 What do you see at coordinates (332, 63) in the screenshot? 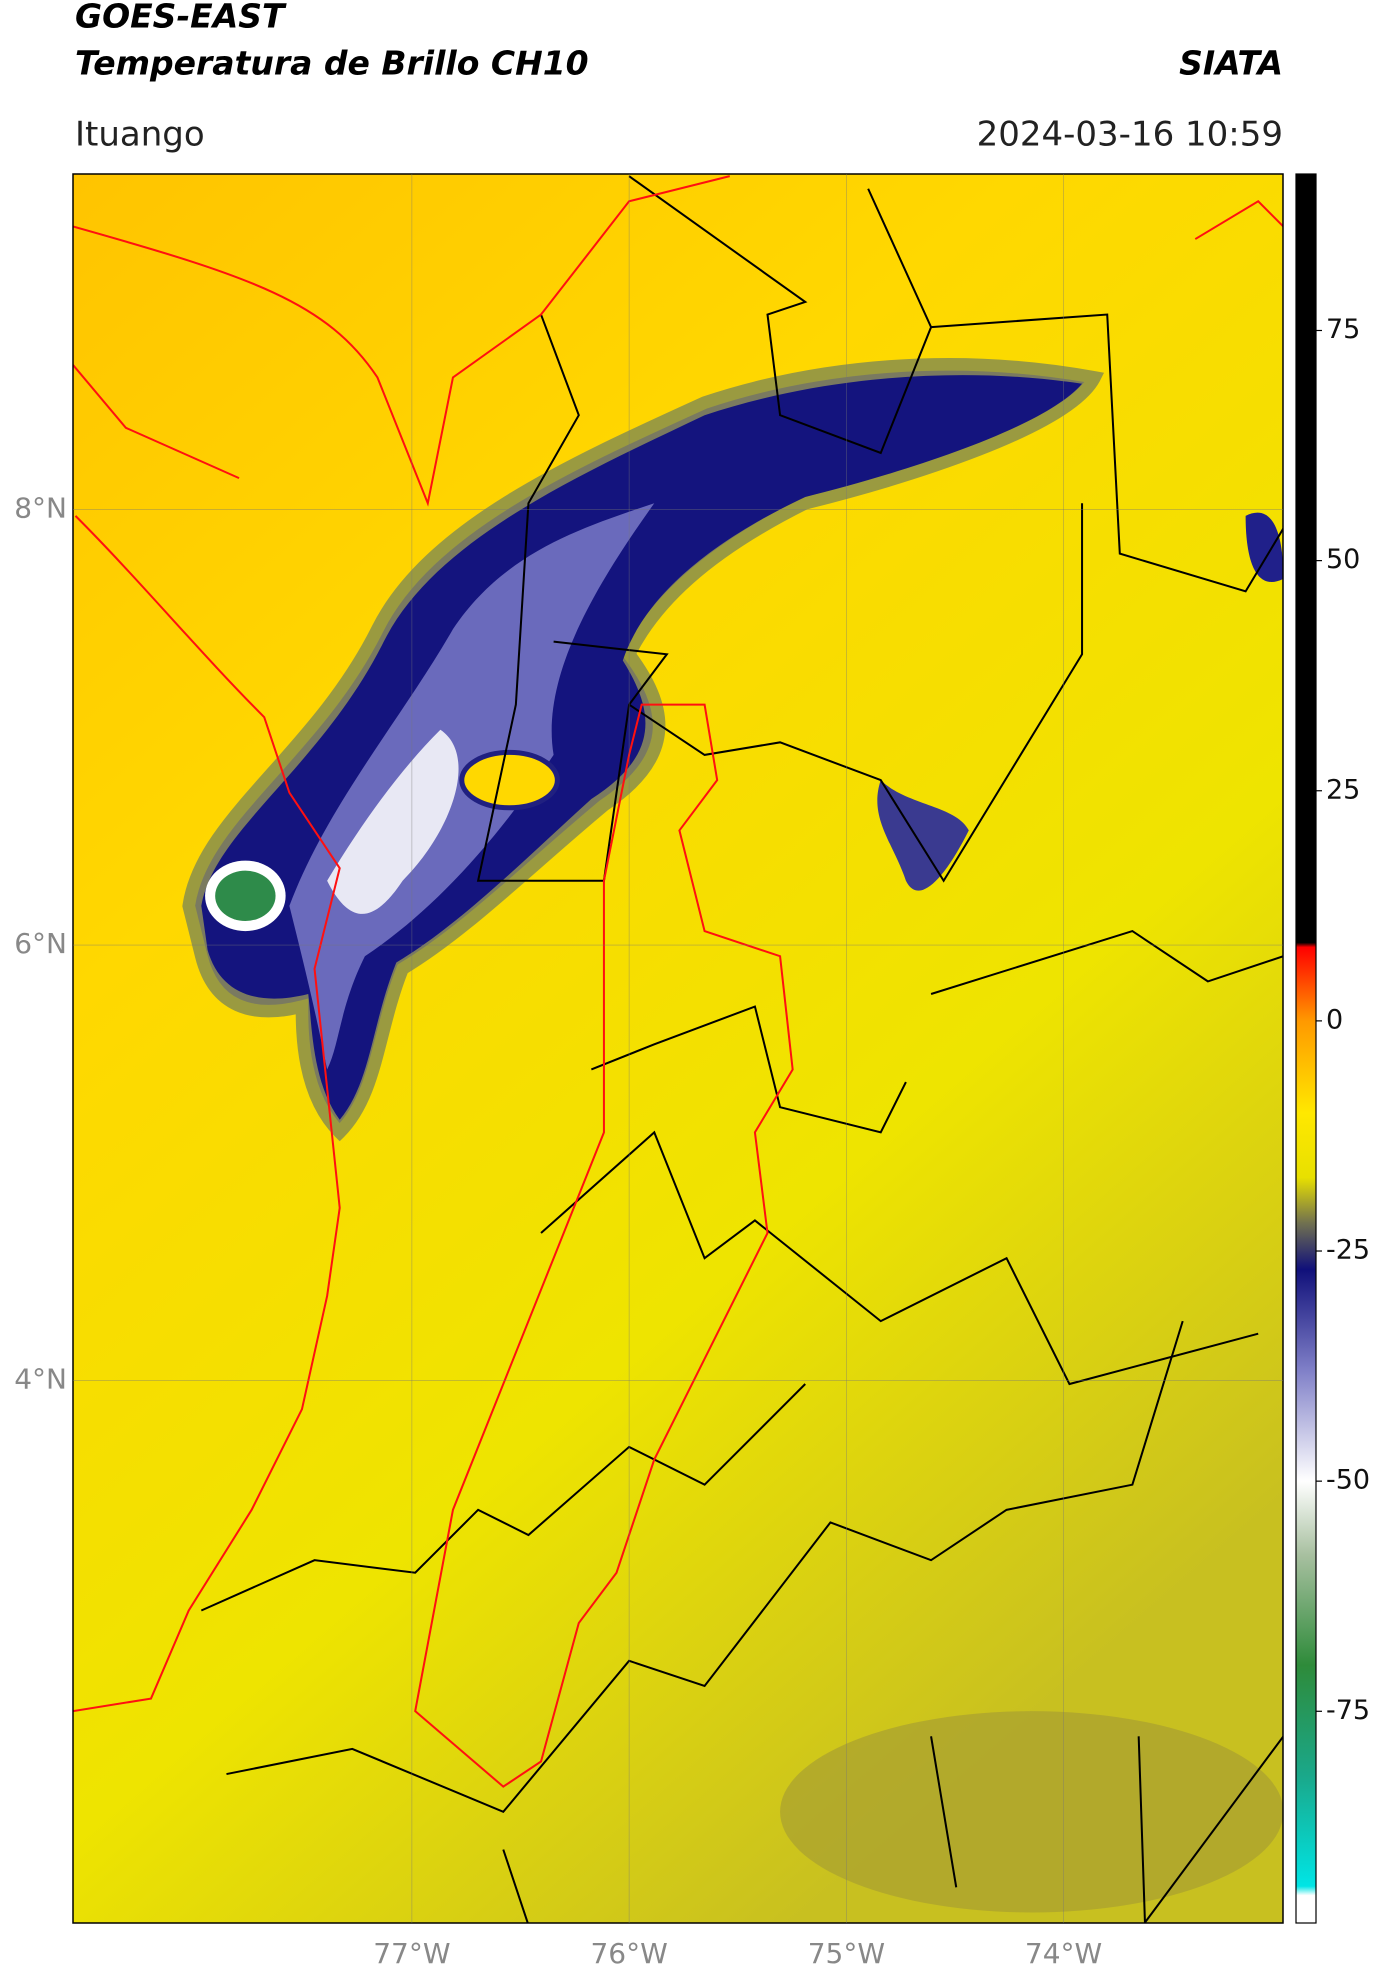
I see `subtitle: Temperatura de Brillo CH10` at bounding box center [332, 63].